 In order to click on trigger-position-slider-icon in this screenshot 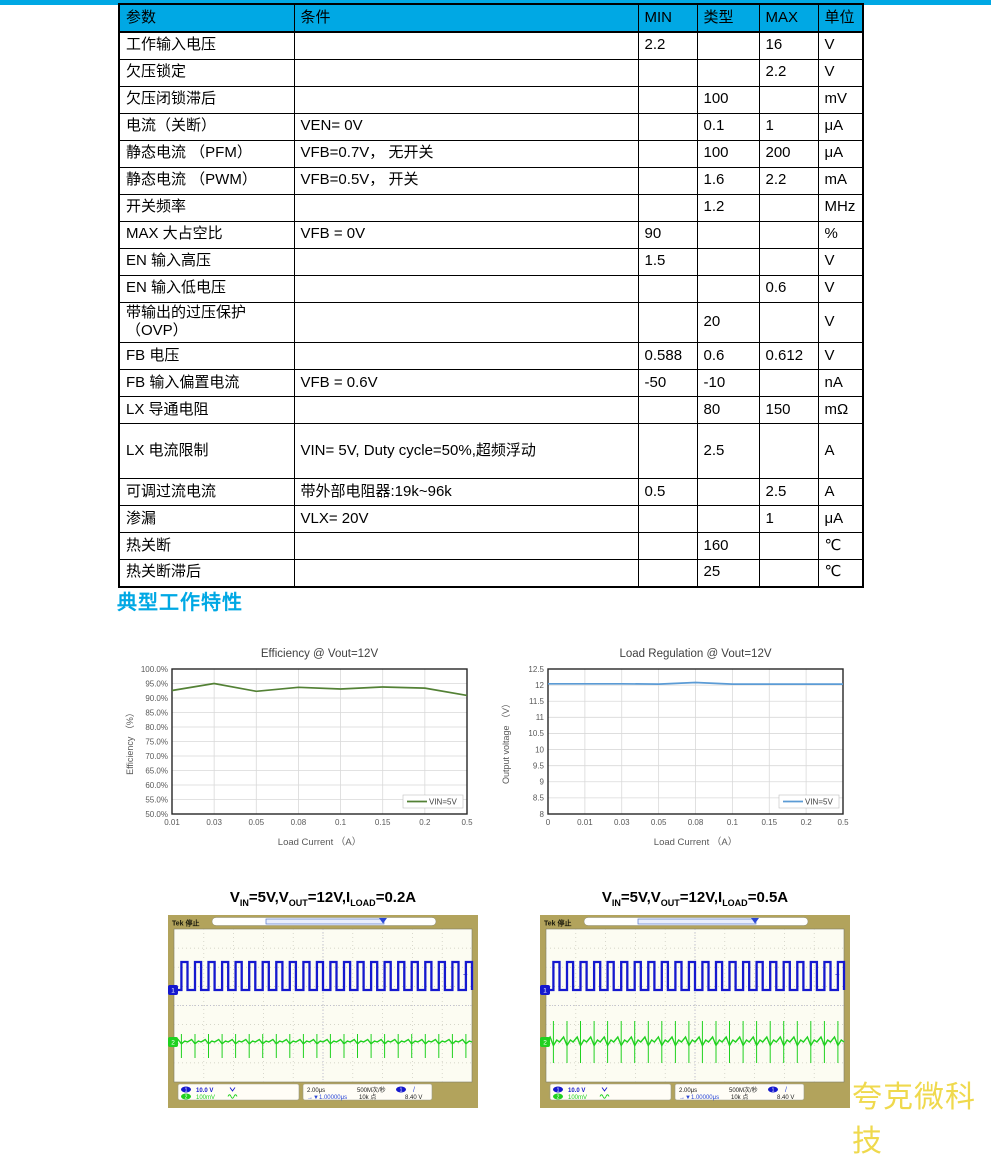, I will do `click(383, 921)`.